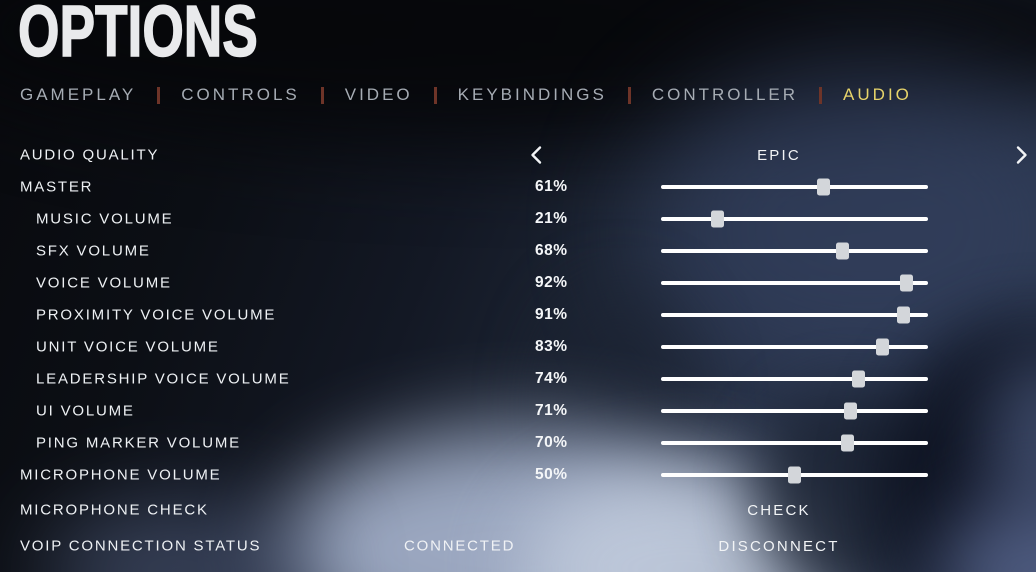 The image size is (1036, 572). I want to click on chevron-left-icon, so click(536, 155).